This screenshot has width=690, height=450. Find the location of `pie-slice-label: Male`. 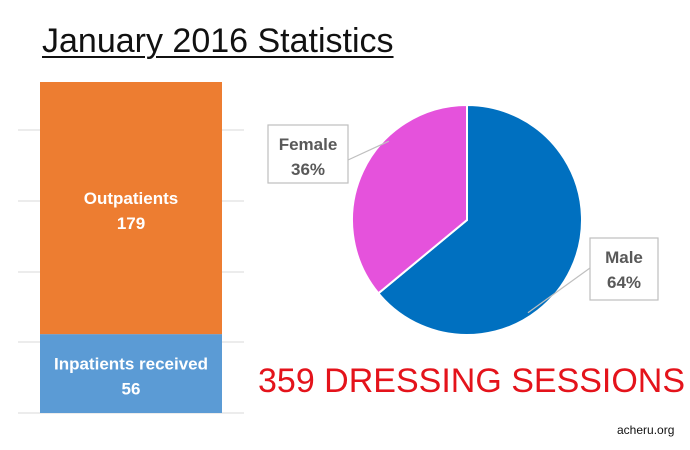

pie-slice-label: Male is located at coordinates (624, 257).